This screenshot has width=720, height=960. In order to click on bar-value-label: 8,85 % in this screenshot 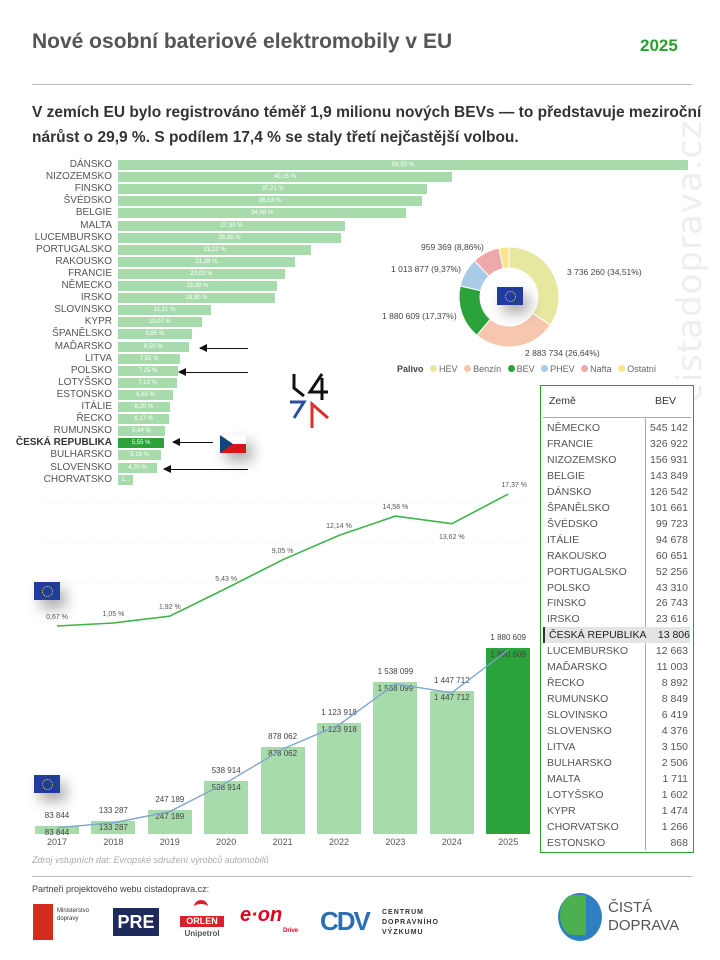, I will do `click(155, 334)`.